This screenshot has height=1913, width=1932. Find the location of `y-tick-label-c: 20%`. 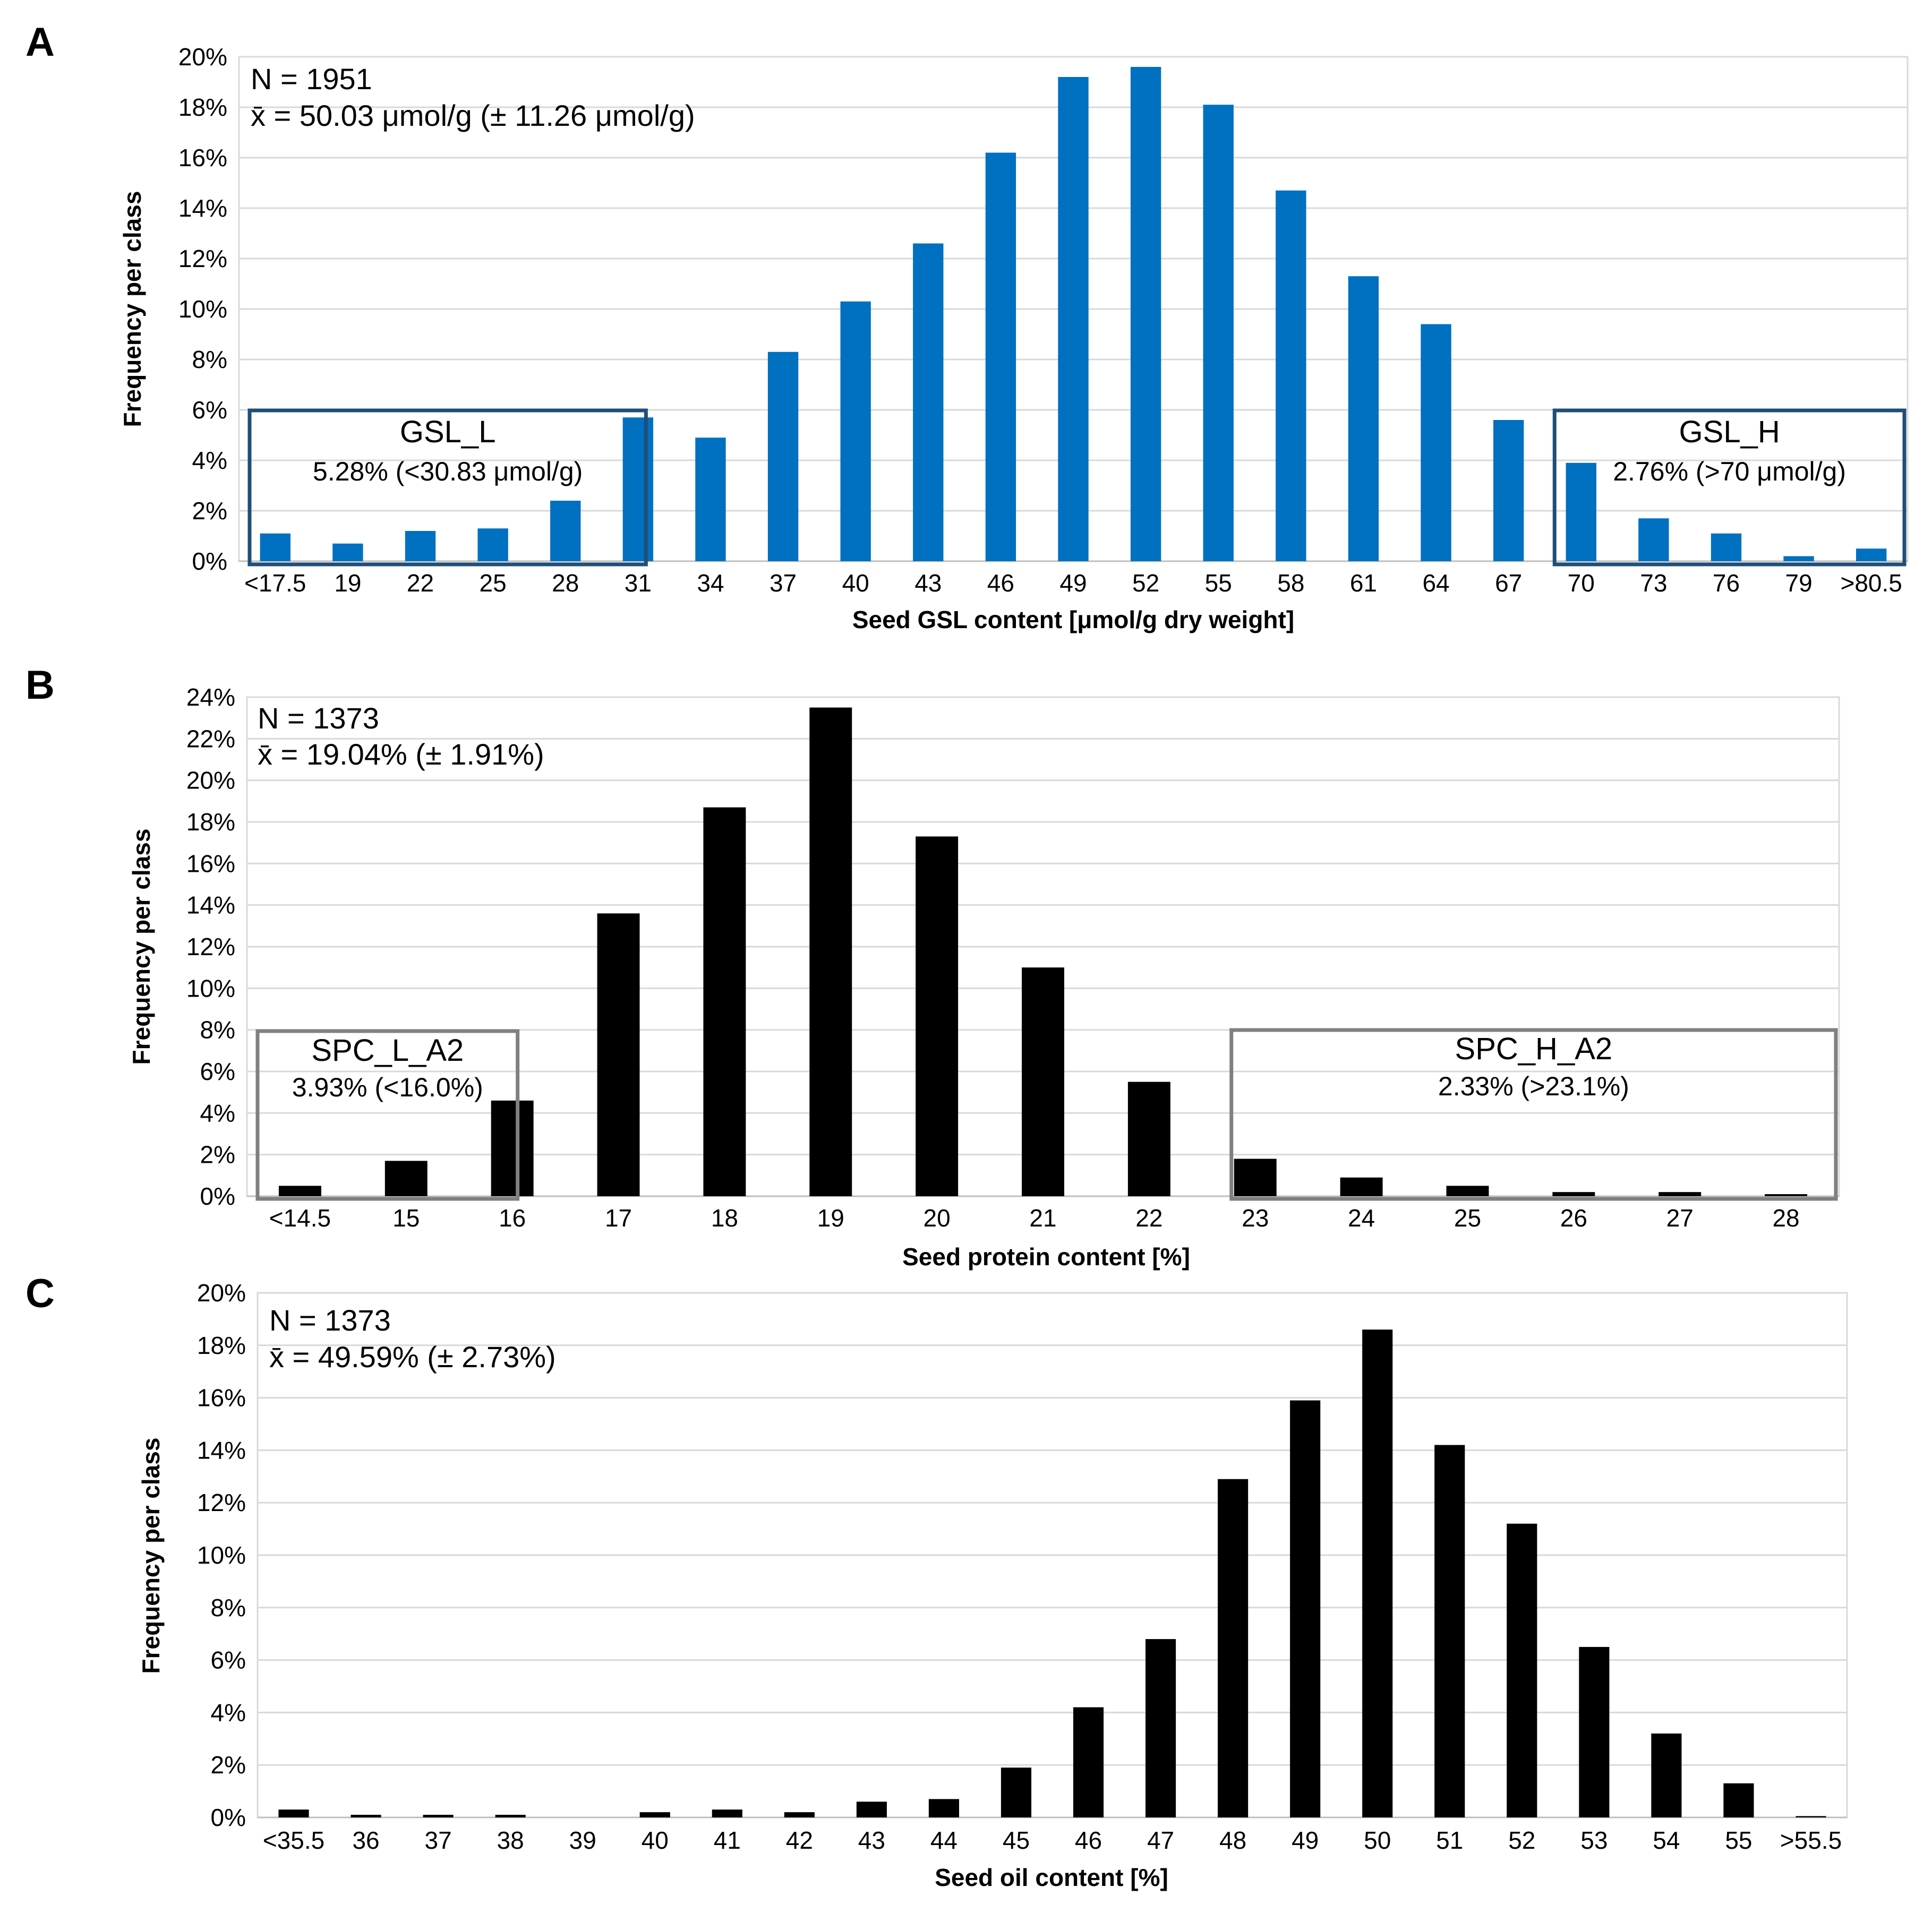

y-tick-label-c: 20% is located at coordinates (221, 1293).